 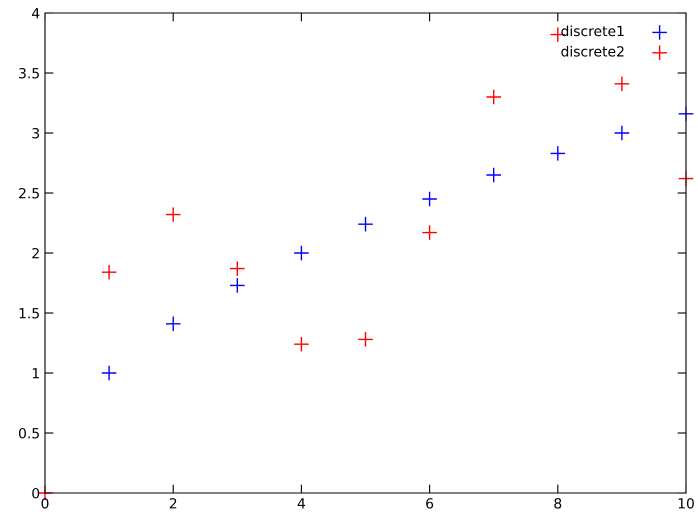 I want to click on x-tick-label: 2, so click(x=173, y=503).